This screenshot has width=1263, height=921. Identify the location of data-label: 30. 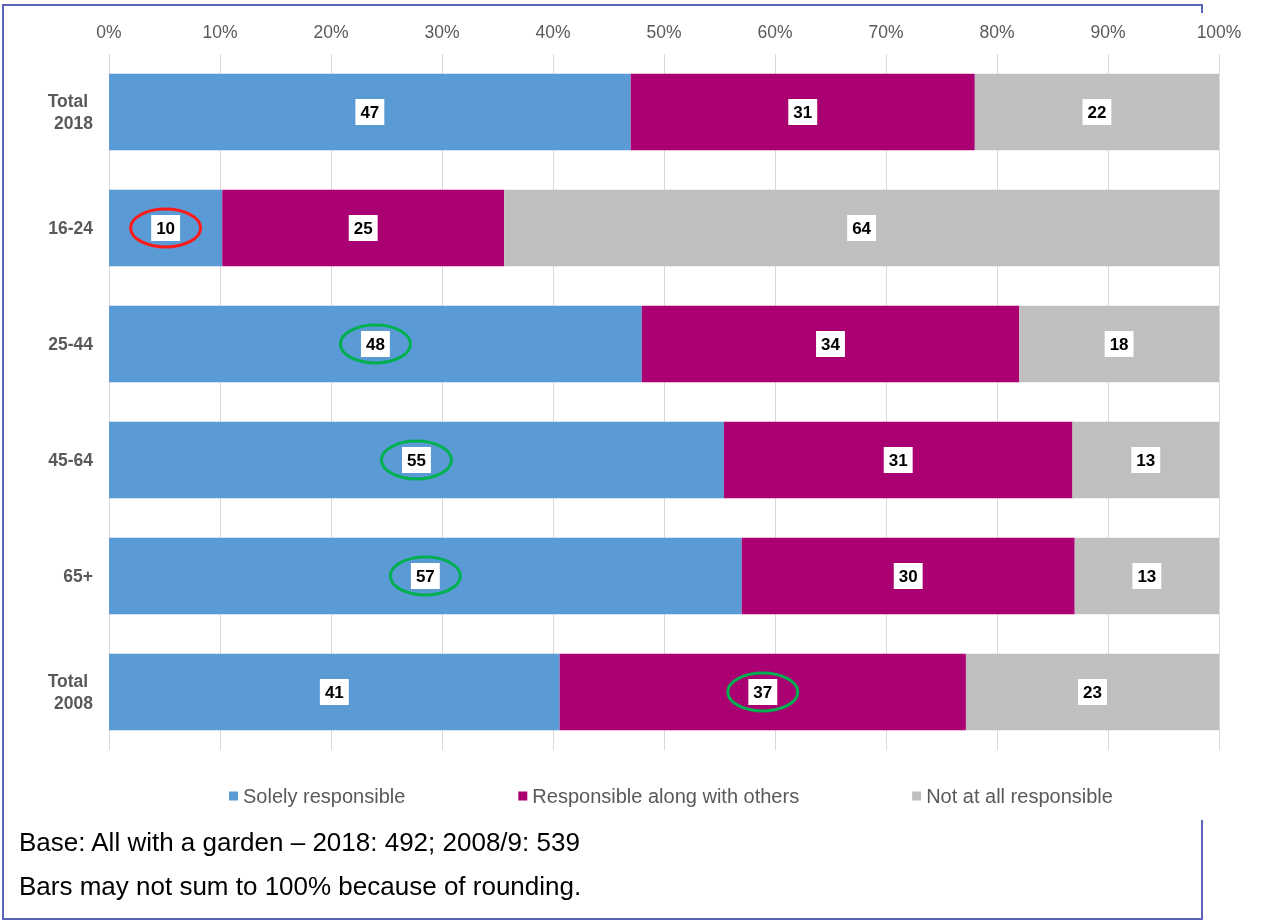
(908, 576).